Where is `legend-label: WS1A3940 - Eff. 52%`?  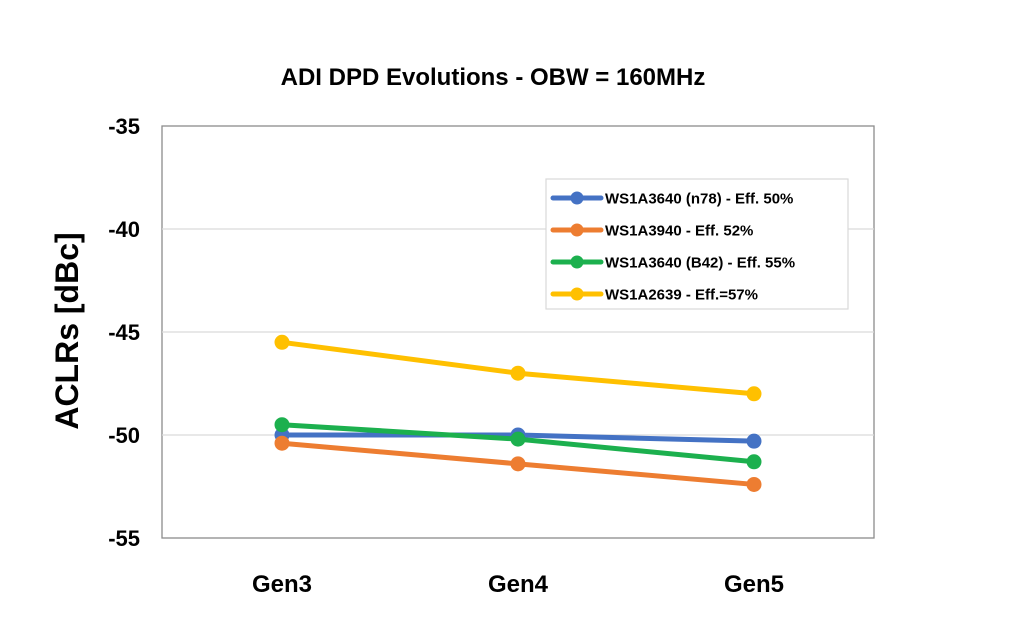 legend-label: WS1A3940 - Eff. 52% is located at coordinates (679, 231).